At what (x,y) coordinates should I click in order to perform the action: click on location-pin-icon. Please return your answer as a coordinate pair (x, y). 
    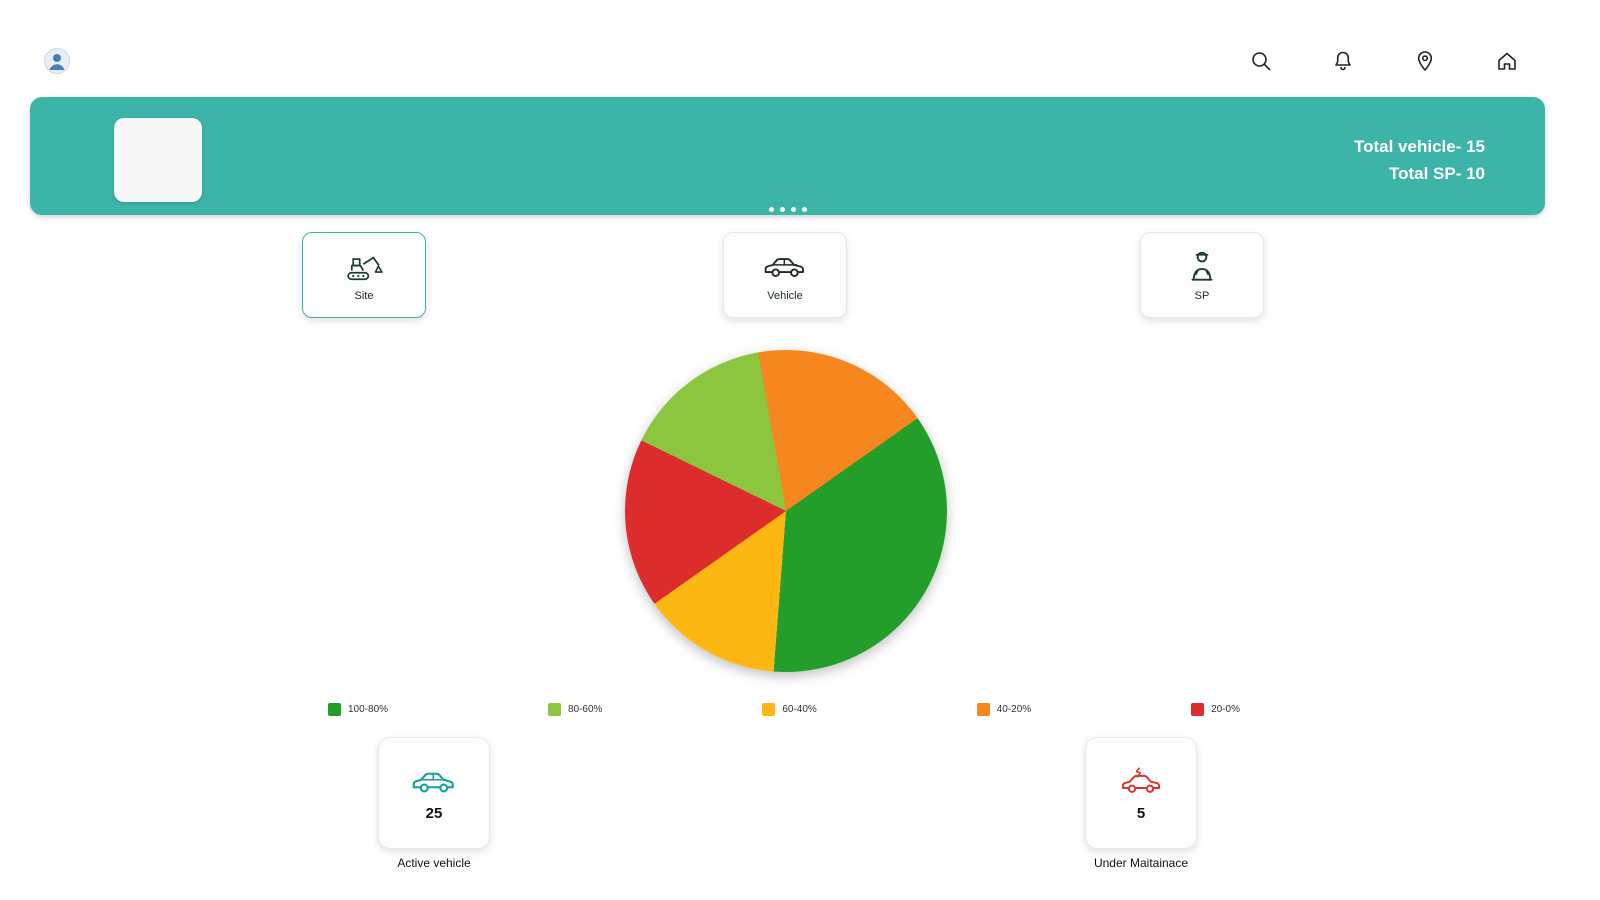
    Looking at the image, I should click on (1425, 61).